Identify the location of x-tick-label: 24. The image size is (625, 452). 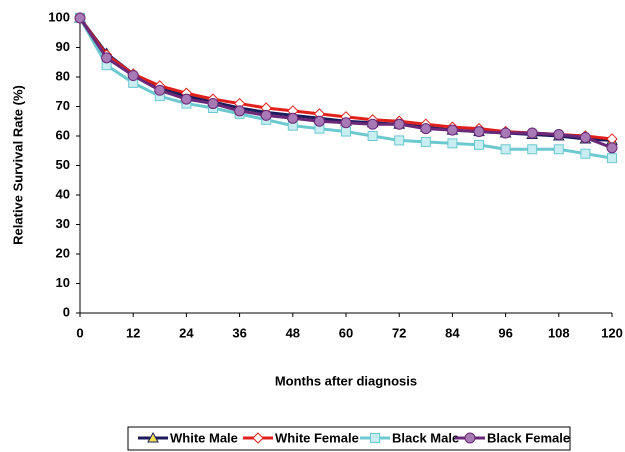
(186, 332).